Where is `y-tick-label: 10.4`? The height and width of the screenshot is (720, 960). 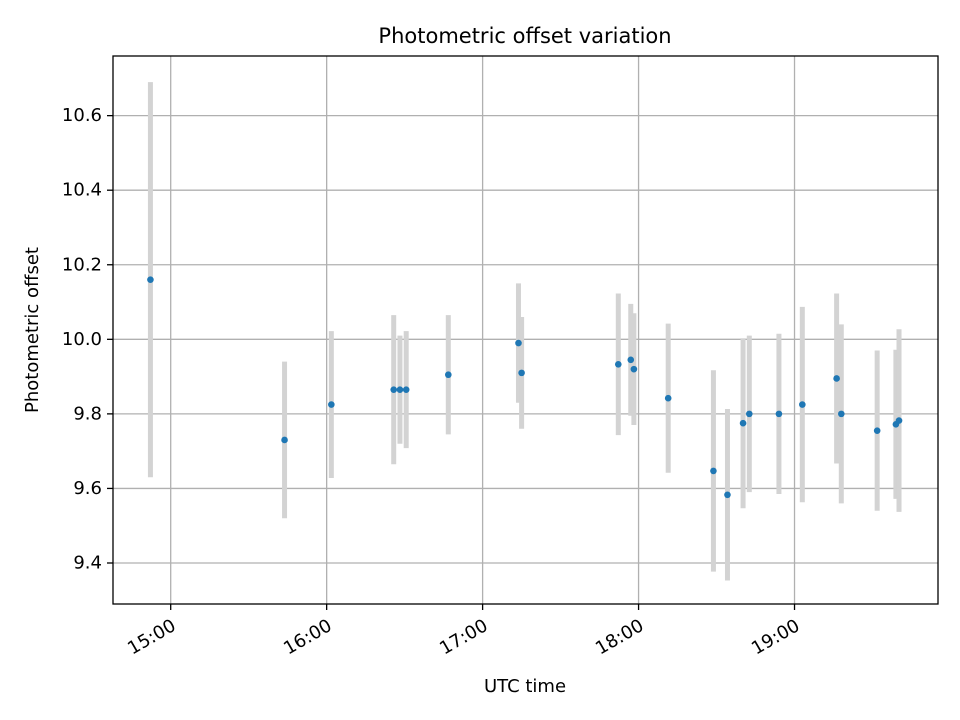
y-tick-label: 10.4 is located at coordinates (82, 190).